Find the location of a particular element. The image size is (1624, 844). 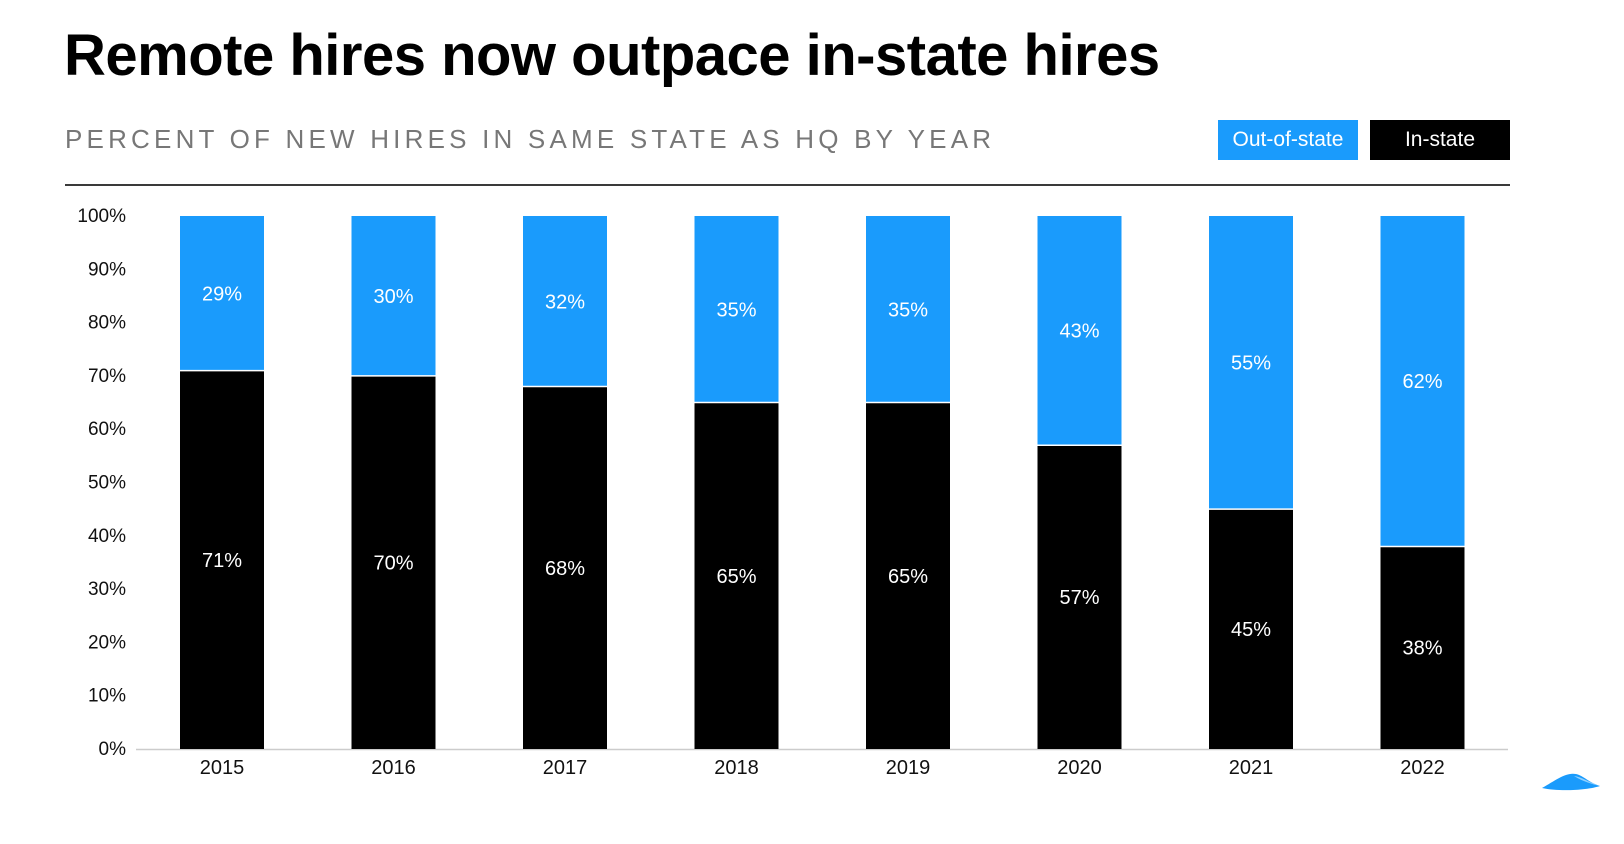

data-label-in-state: 38% is located at coordinates (1422, 649).